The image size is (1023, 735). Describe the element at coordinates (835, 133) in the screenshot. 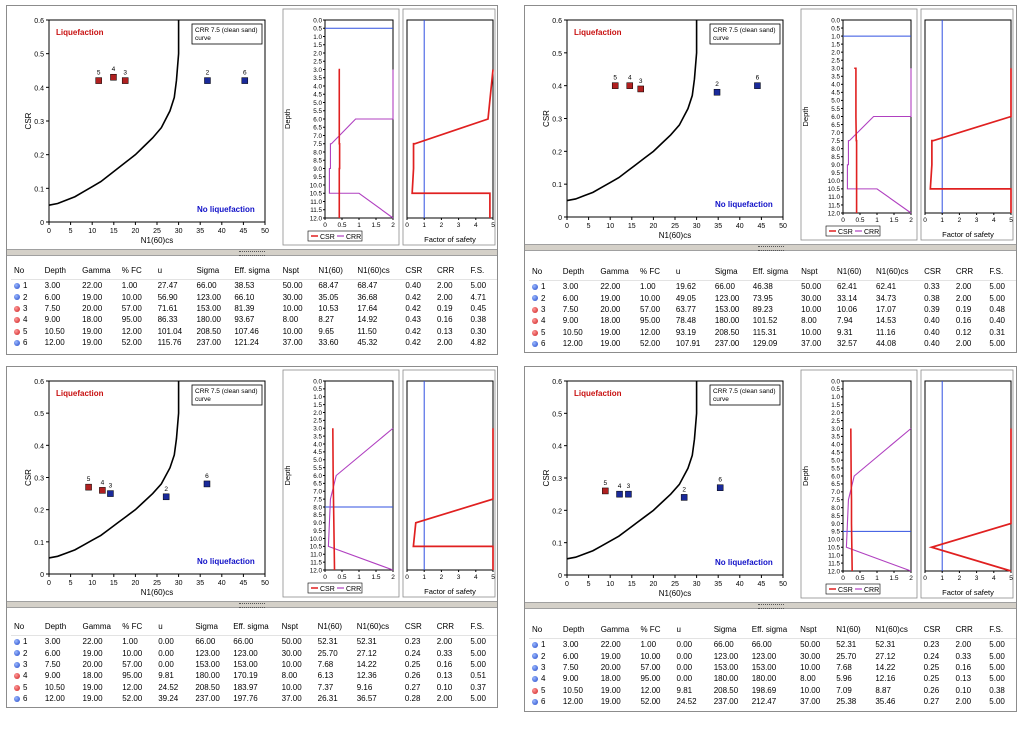

I see `depth-tick-label: 7.0` at that location.